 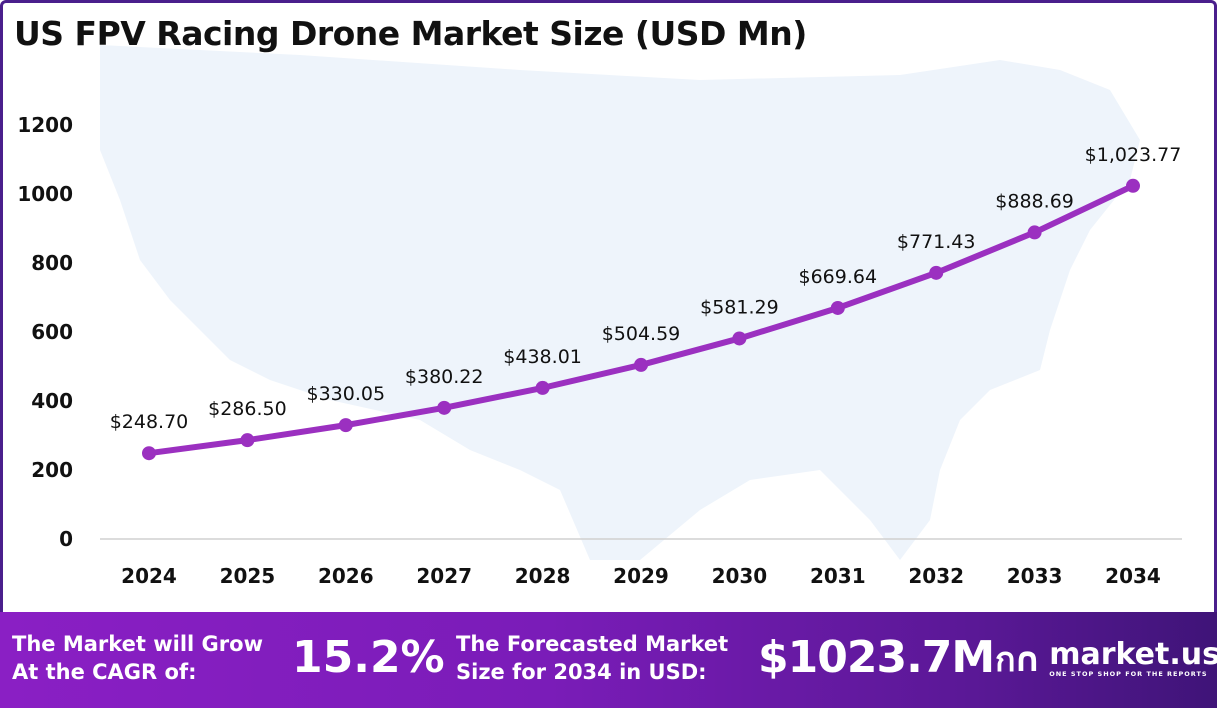 I want to click on data-label: $330.05, so click(x=346, y=394).